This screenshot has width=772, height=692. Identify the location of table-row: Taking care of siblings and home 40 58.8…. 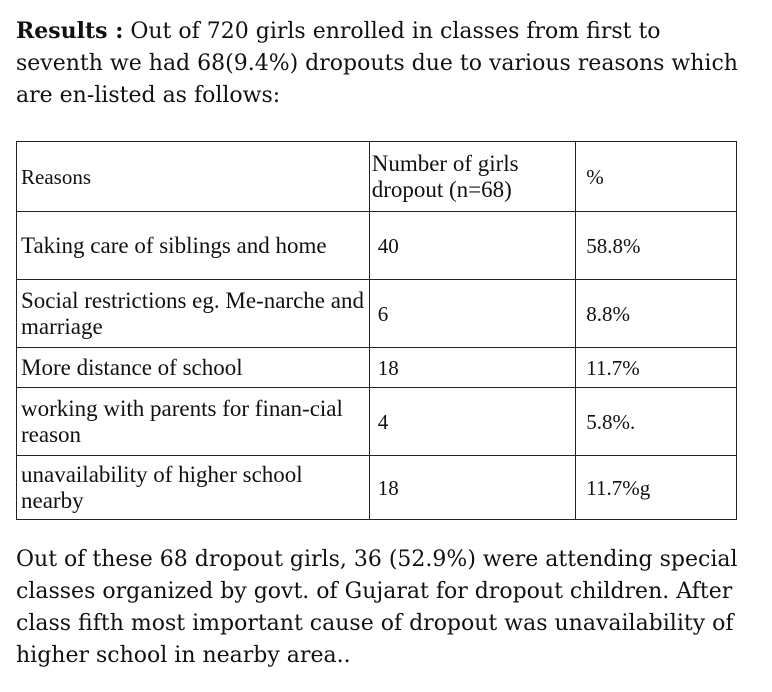
(376, 245).